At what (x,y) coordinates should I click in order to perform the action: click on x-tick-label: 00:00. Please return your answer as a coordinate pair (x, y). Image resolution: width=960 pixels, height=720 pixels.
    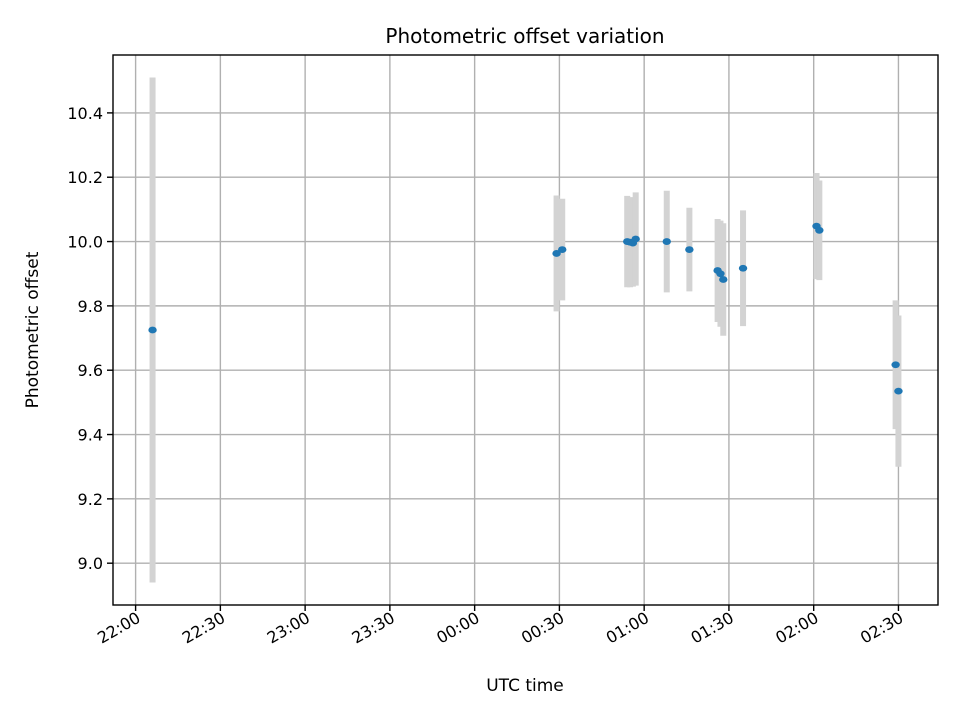
    Looking at the image, I should click on (457, 628).